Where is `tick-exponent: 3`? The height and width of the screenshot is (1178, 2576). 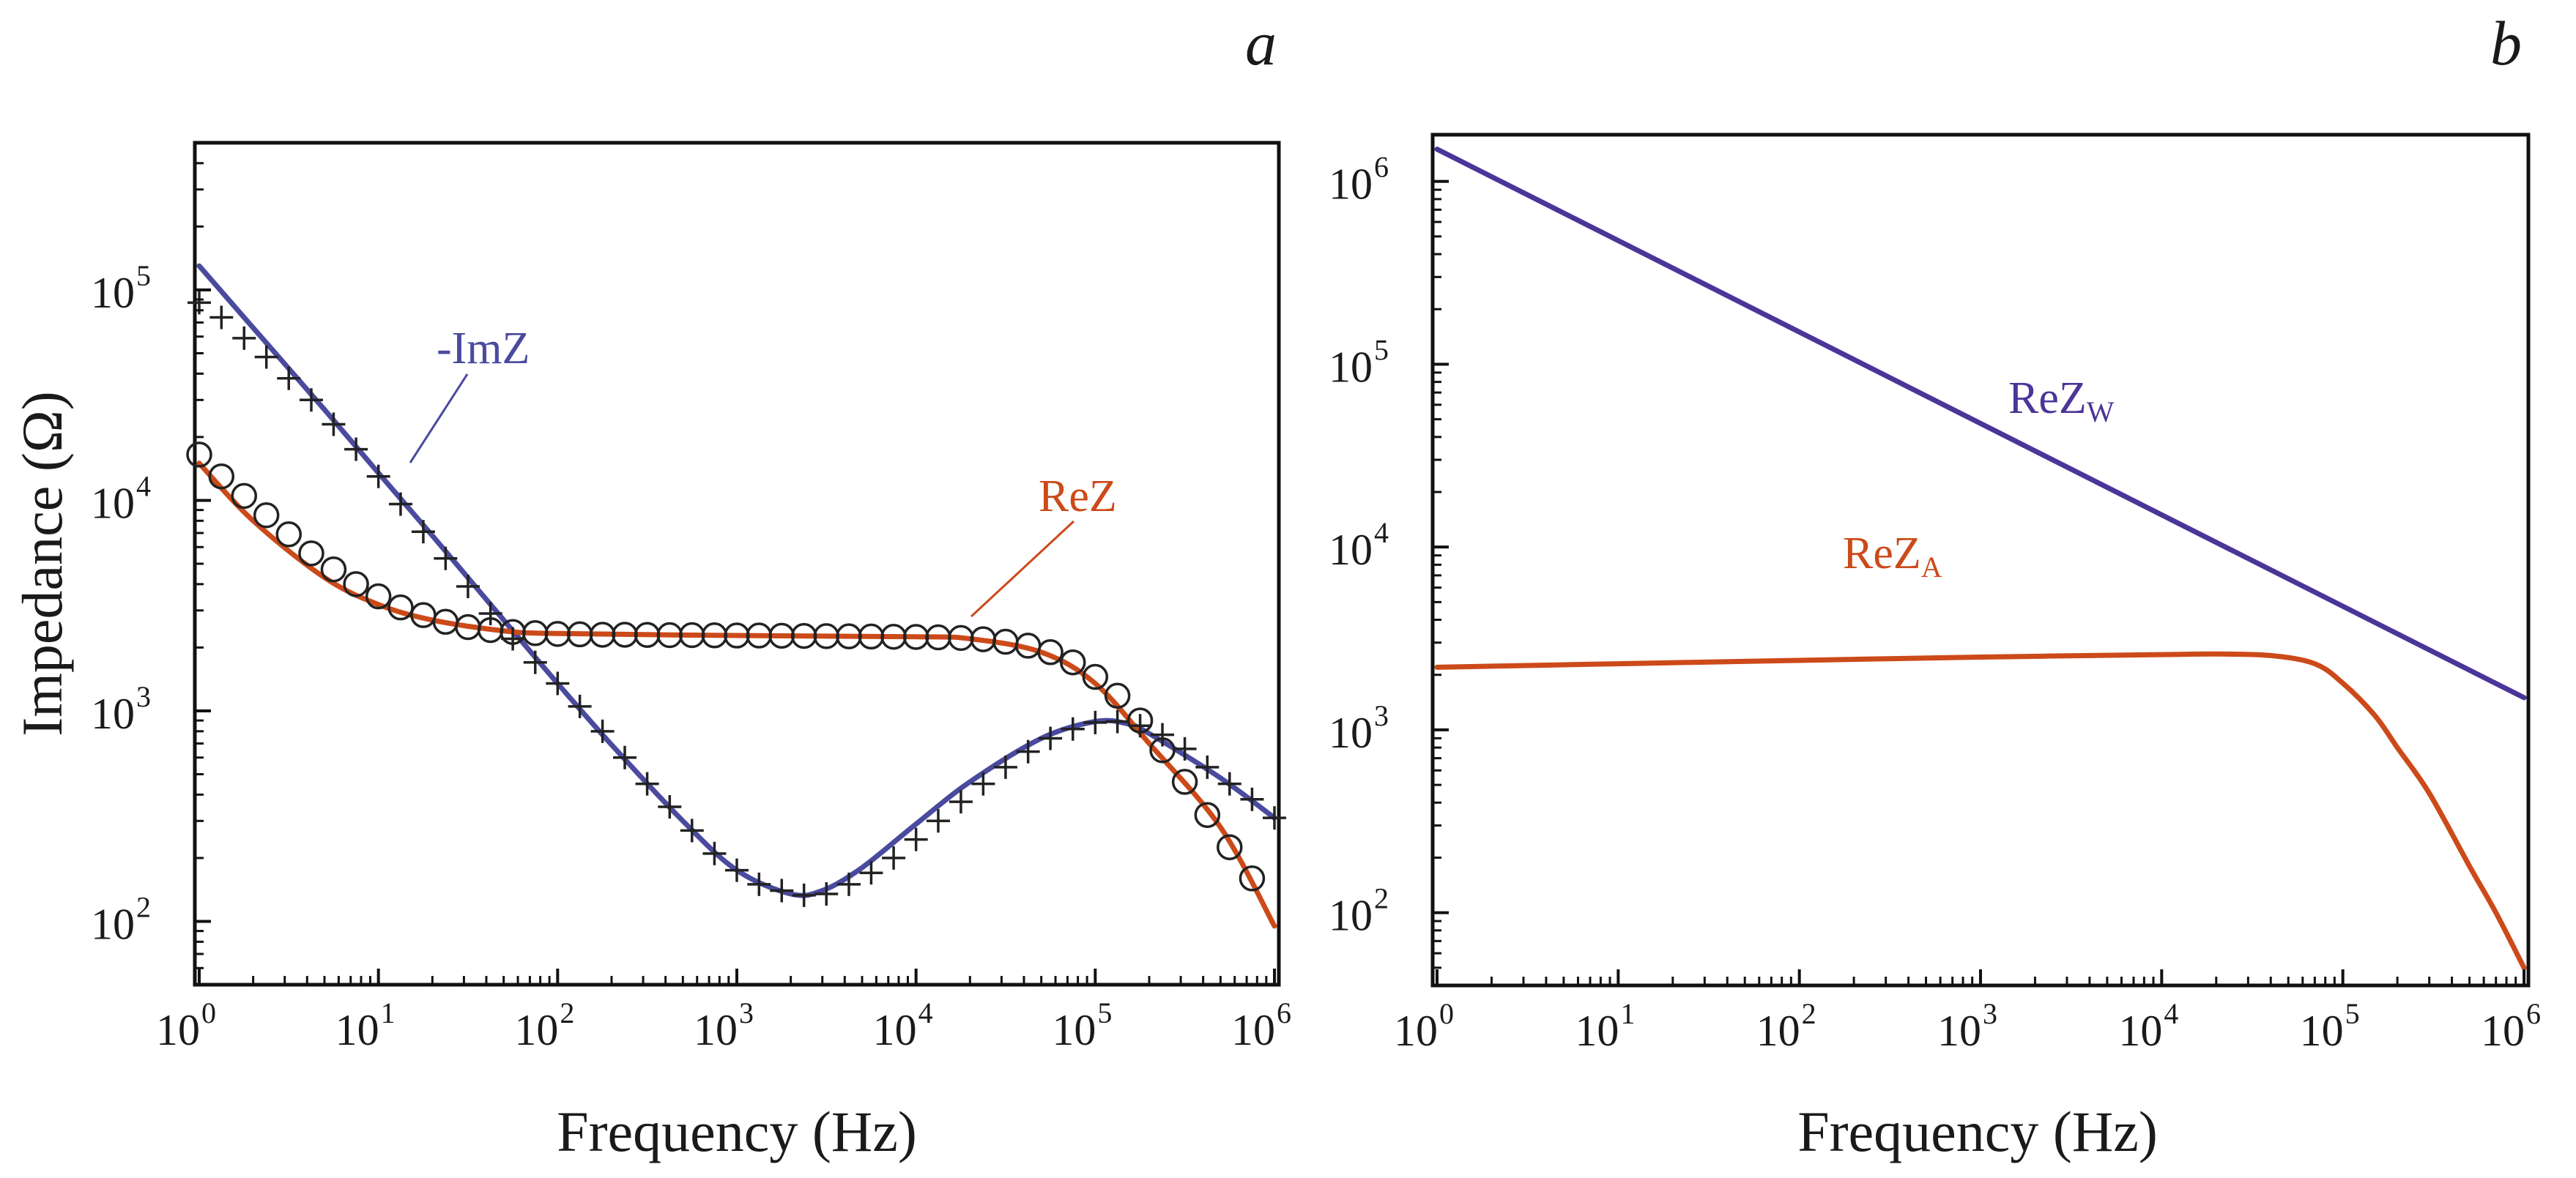 tick-exponent: 3 is located at coordinates (746, 1012).